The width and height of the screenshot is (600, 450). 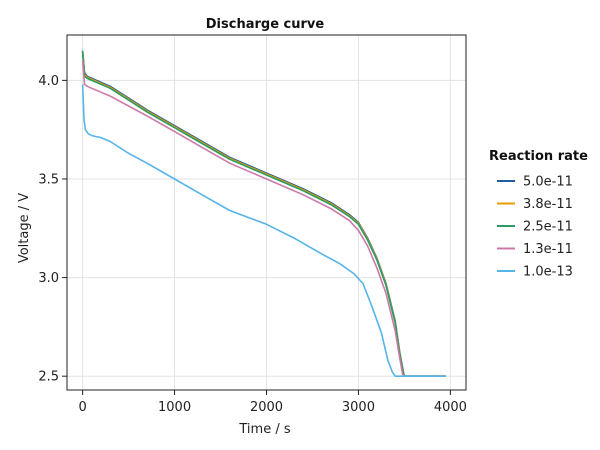 What do you see at coordinates (264, 429) in the screenshot?
I see `x-axis-label: Time / s` at bounding box center [264, 429].